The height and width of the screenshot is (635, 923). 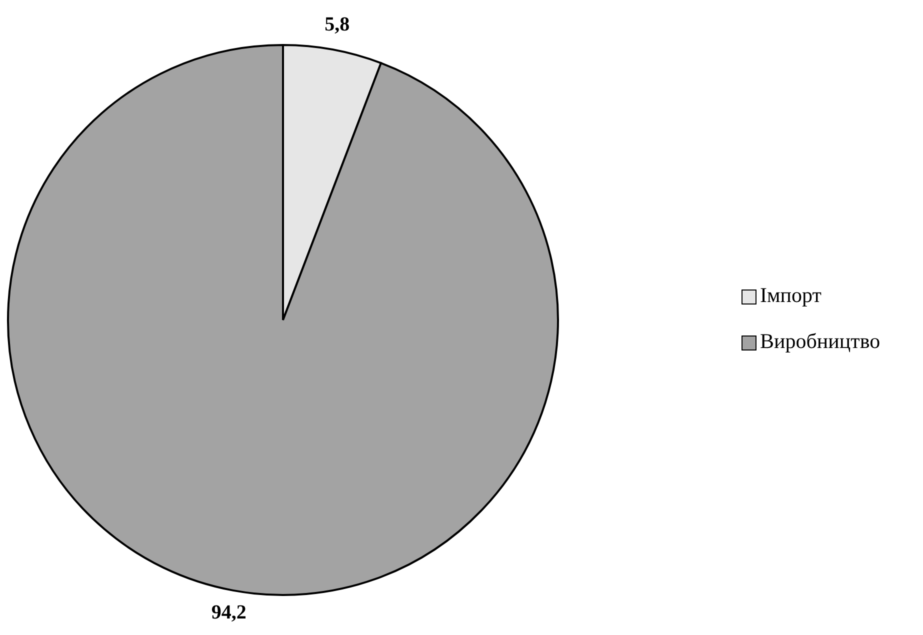 What do you see at coordinates (820, 340) in the screenshot?
I see `legend-label: Виробництво` at bounding box center [820, 340].